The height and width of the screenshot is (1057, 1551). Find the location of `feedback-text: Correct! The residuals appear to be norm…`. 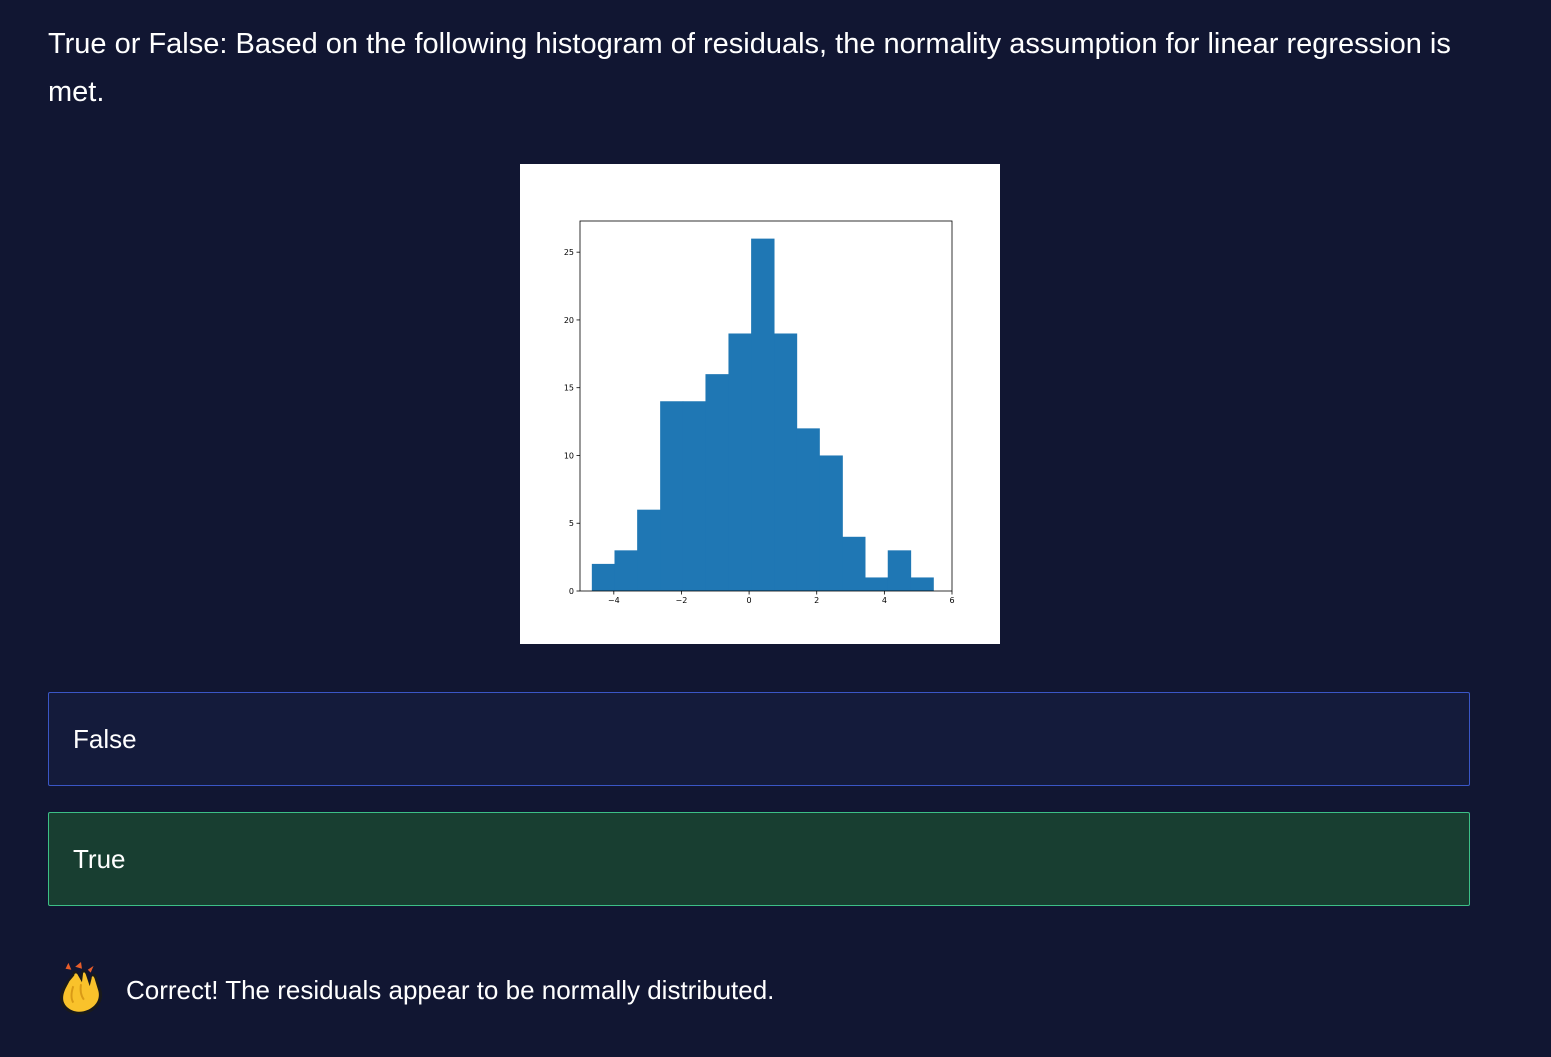

feedback-text: Correct! The residuals appear to be norm… is located at coordinates (450, 989).